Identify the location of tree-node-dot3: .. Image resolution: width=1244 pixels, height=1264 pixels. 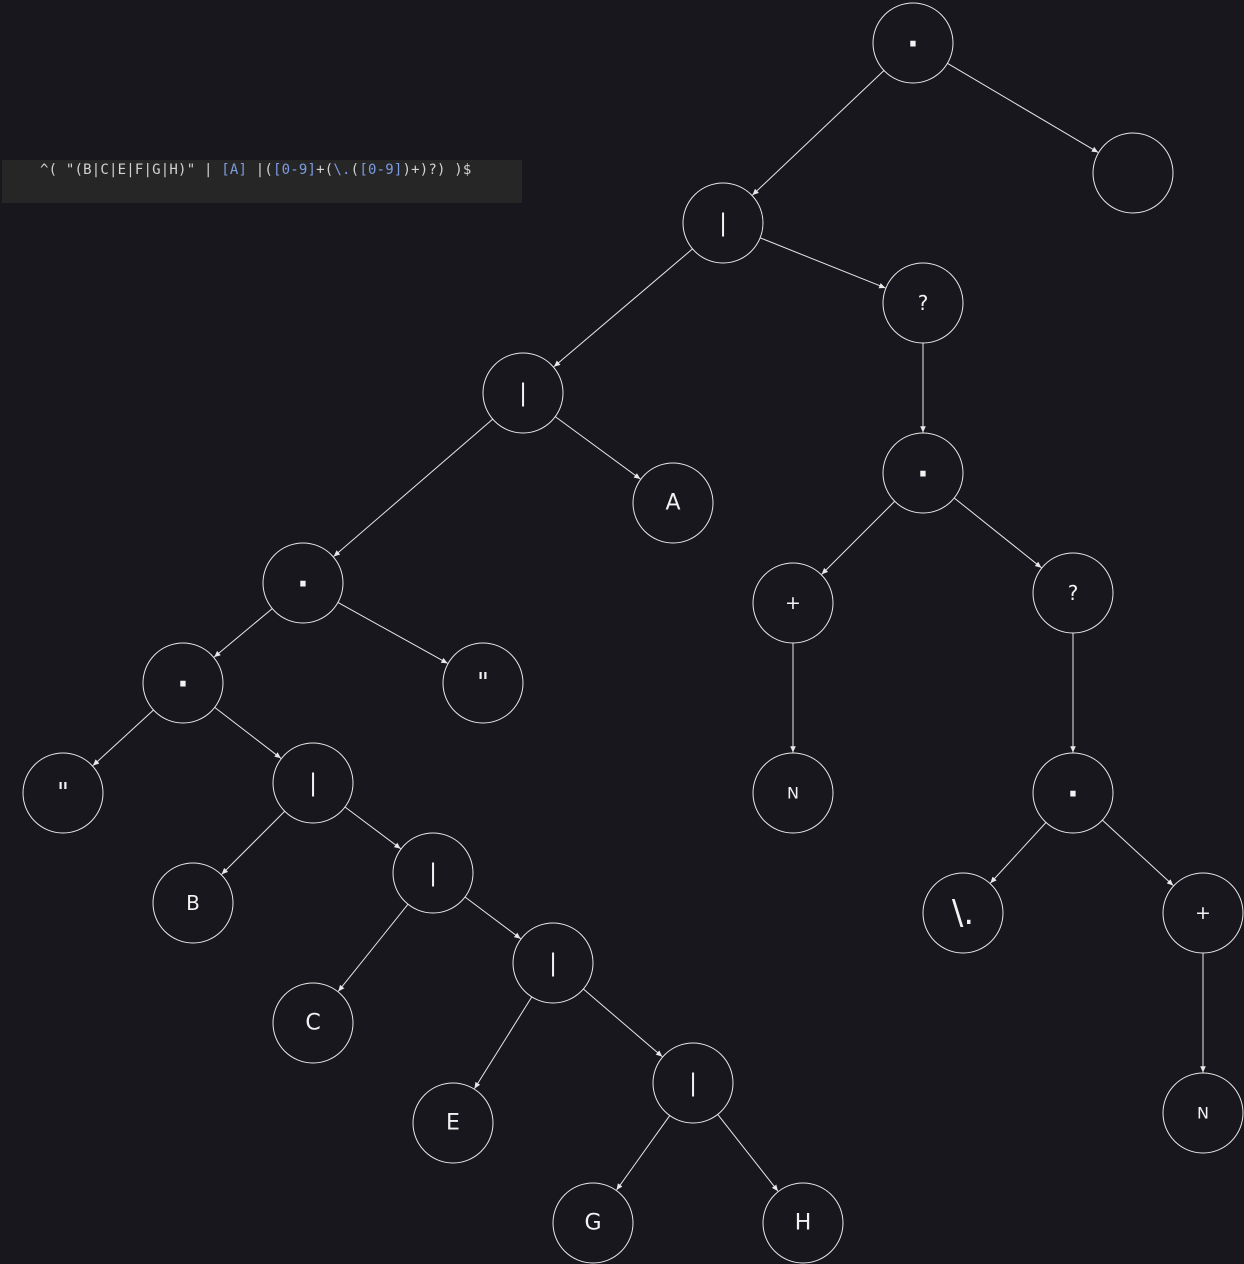
(183, 683).